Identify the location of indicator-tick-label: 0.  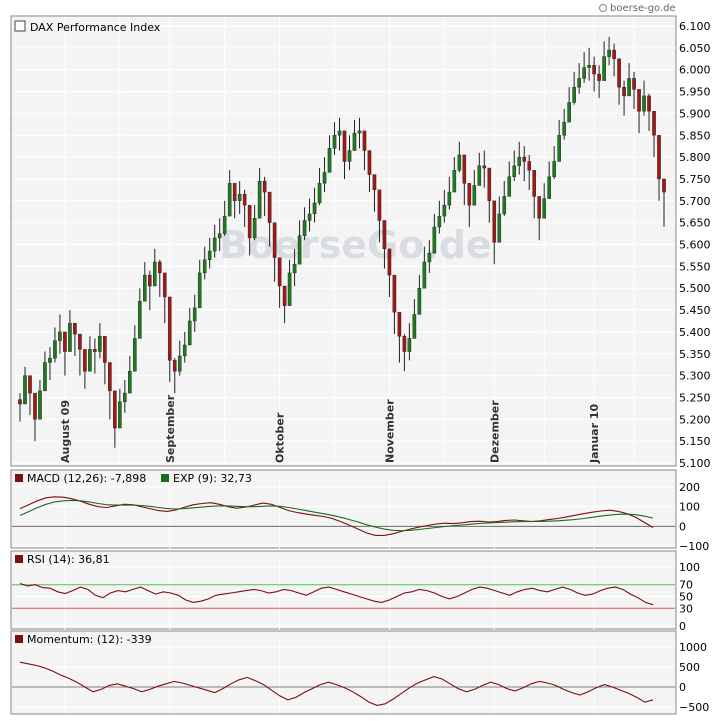
(682, 626).